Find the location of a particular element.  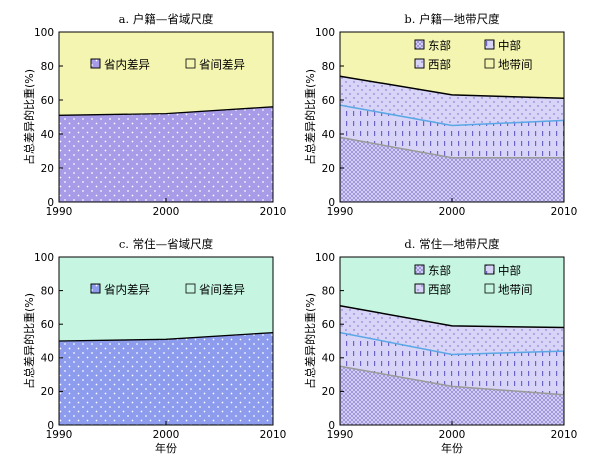

panel-title: b. 户籍—地带尺度 is located at coordinates (452, 19).